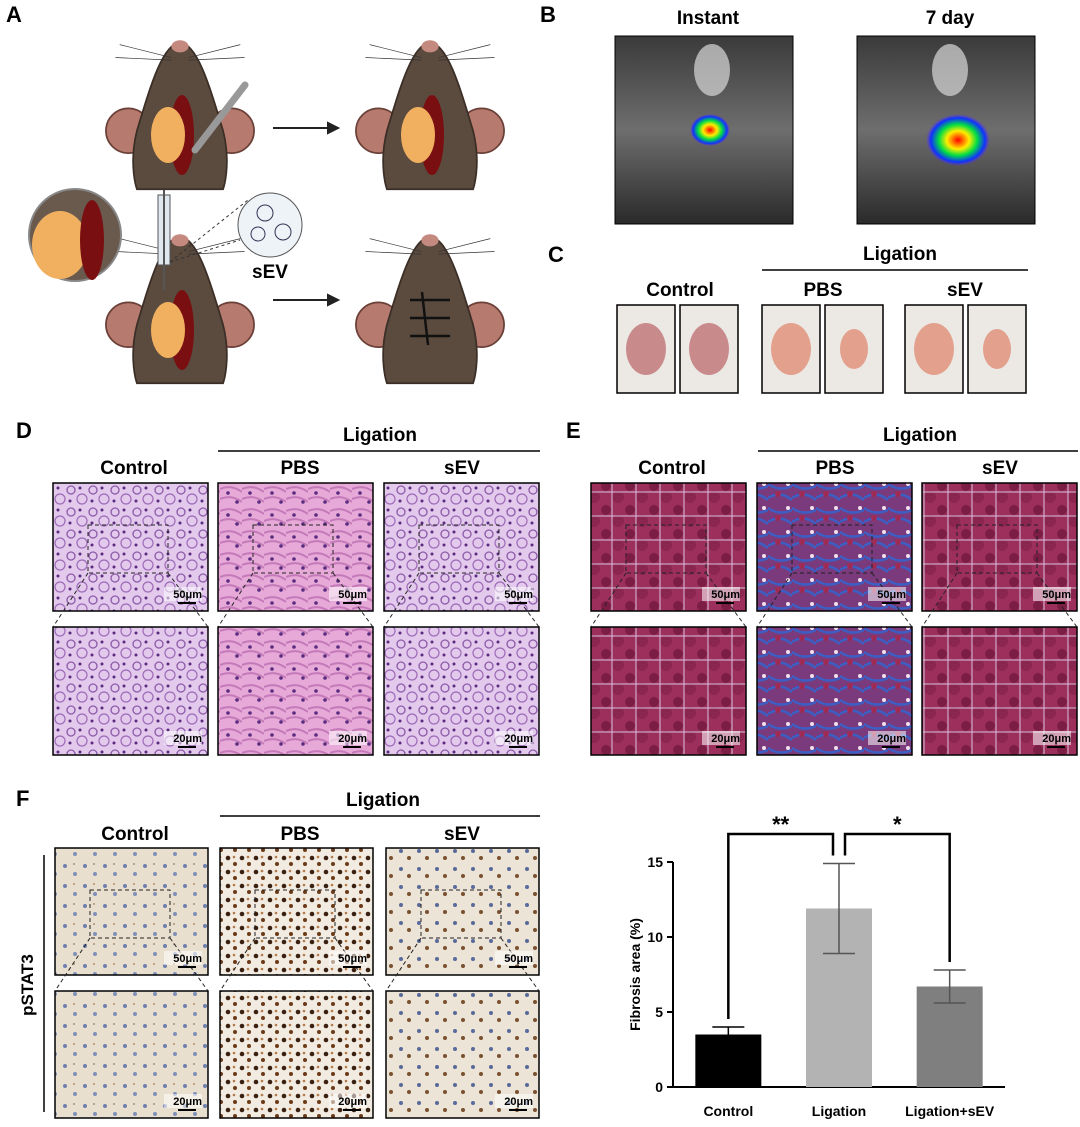  What do you see at coordinates (14, 14) in the screenshot?
I see `panel-label: A` at bounding box center [14, 14].